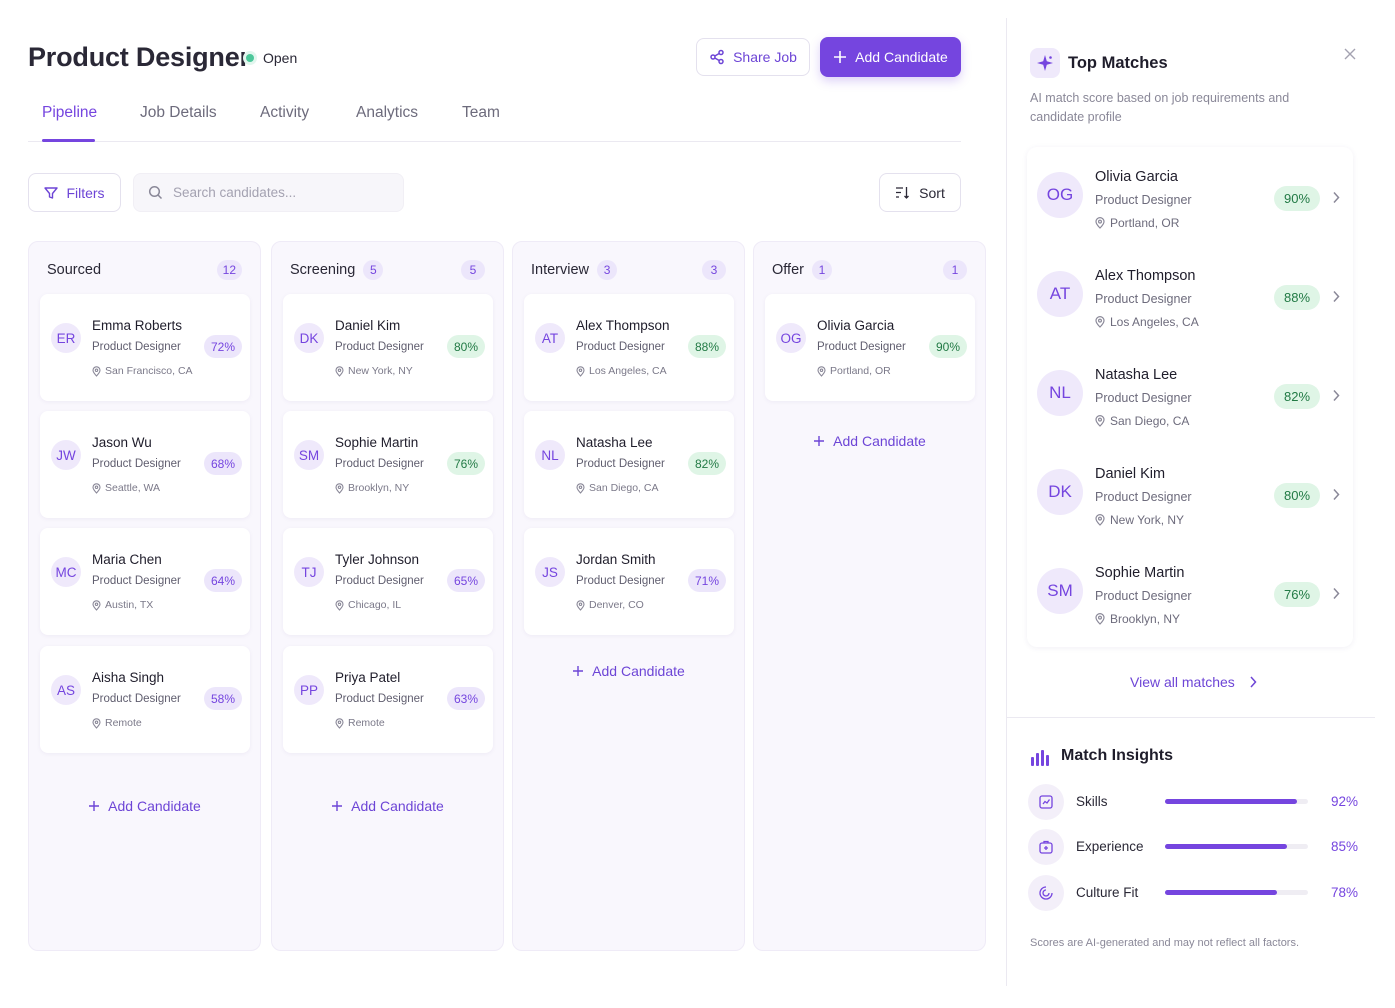 The height and width of the screenshot is (1008, 1395). I want to click on candidate-role: Product Designer, so click(136, 347).